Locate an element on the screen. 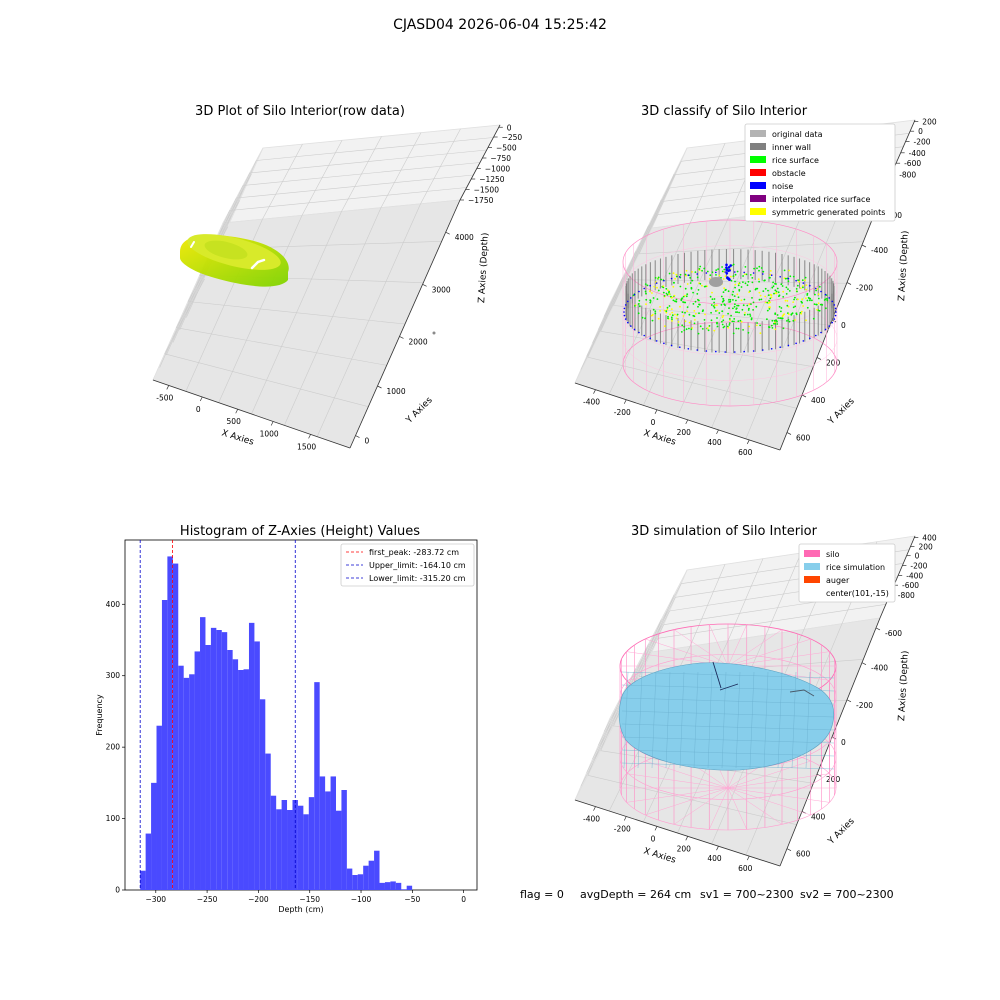 The width and height of the screenshot is (1000, 1000). p2-x-tick-label: -200 is located at coordinates (622, 412).